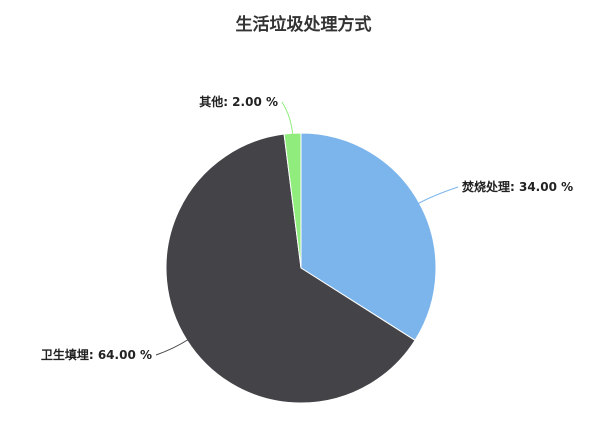 The width and height of the screenshot is (607, 424). Describe the element at coordinates (238, 101) in the screenshot. I see `data-label-2: 其他: 2.00 %` at that location.